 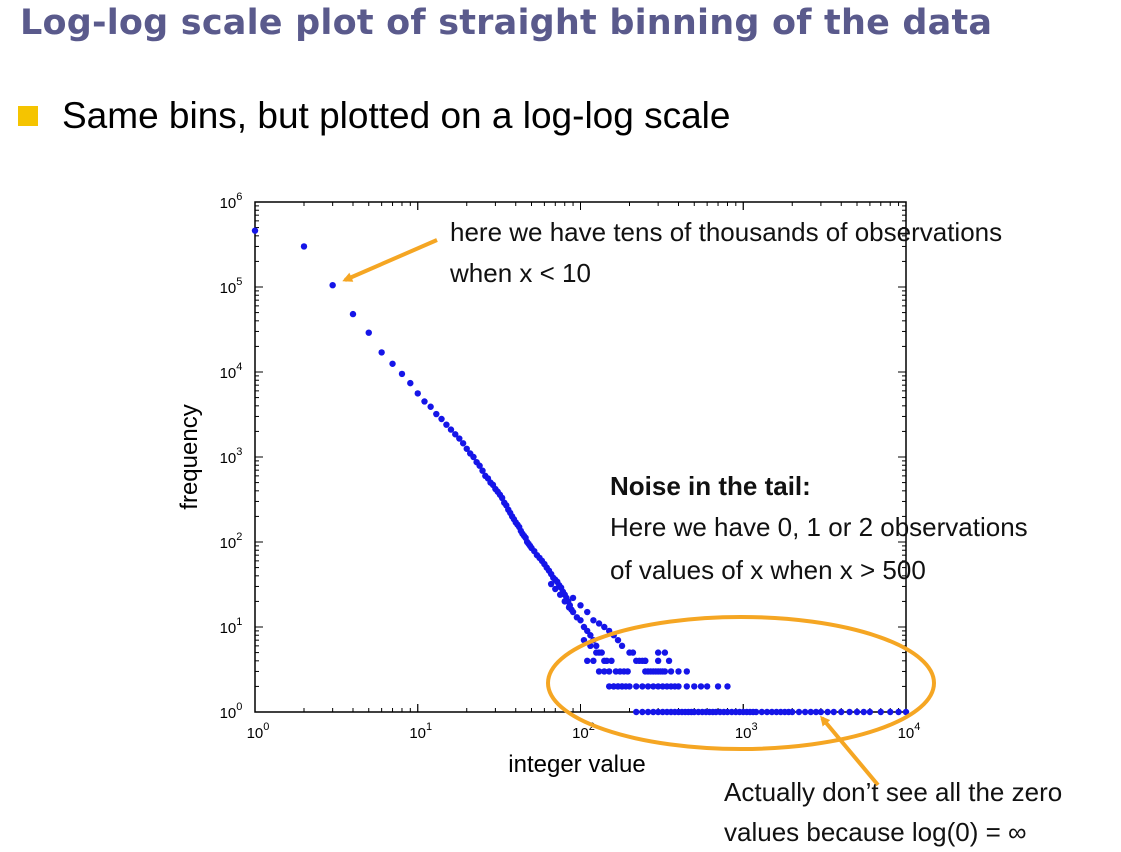 What do you see at coordinates (239, 622) in the screenshot?
I see `y-tick-label-exponent: 1` at bounding box center [239, 622].